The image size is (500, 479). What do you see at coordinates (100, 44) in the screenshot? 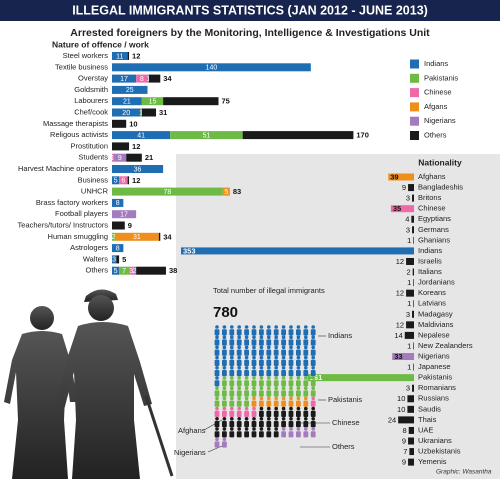
I see `offence-title: Nature of offence / work` at bounding box center [100, 44].